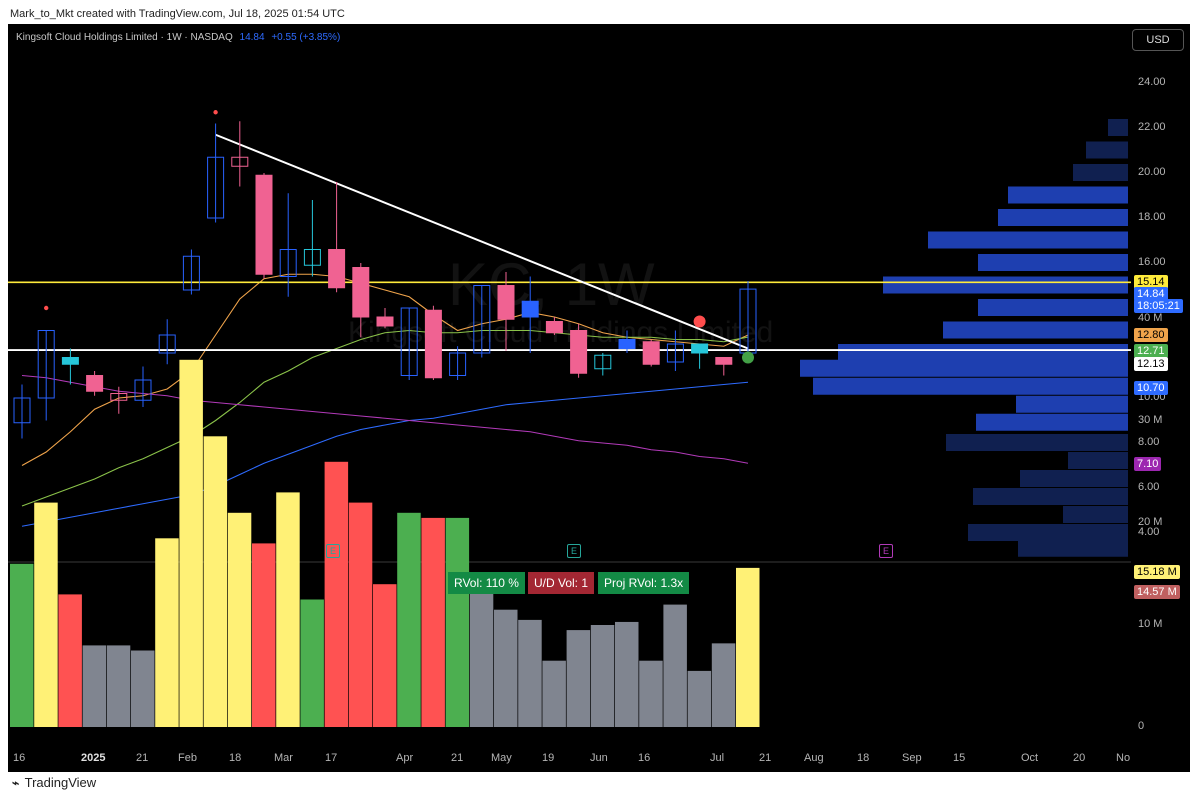 The image size is (1200, 798). Describe the element at coordinates (1150, 420) in the screenshot. I see `volume-axis-tick: 30 M` at that location.